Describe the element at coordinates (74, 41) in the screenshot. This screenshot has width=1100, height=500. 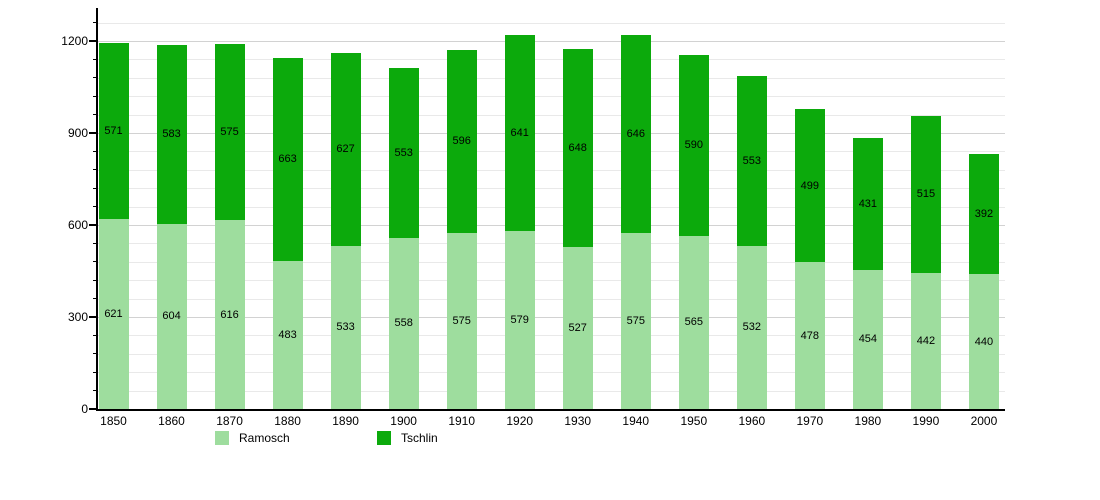
I see `y-axis-tick-label: 1200` at that location.